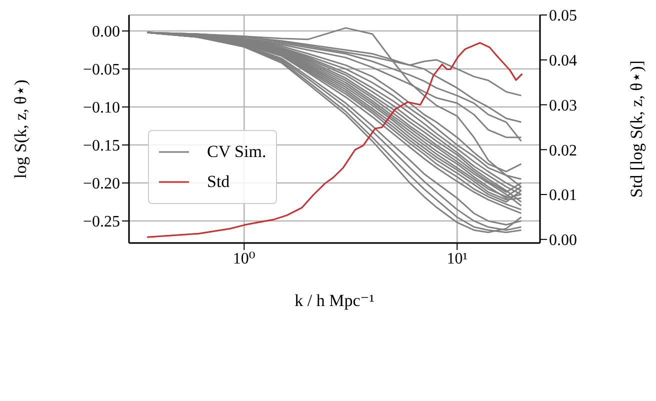 The width and height of the screenshot is (656, 401). Describe the element at coordinates (218, 182) in the screenshot. I see `legend-label: Std` at that location.